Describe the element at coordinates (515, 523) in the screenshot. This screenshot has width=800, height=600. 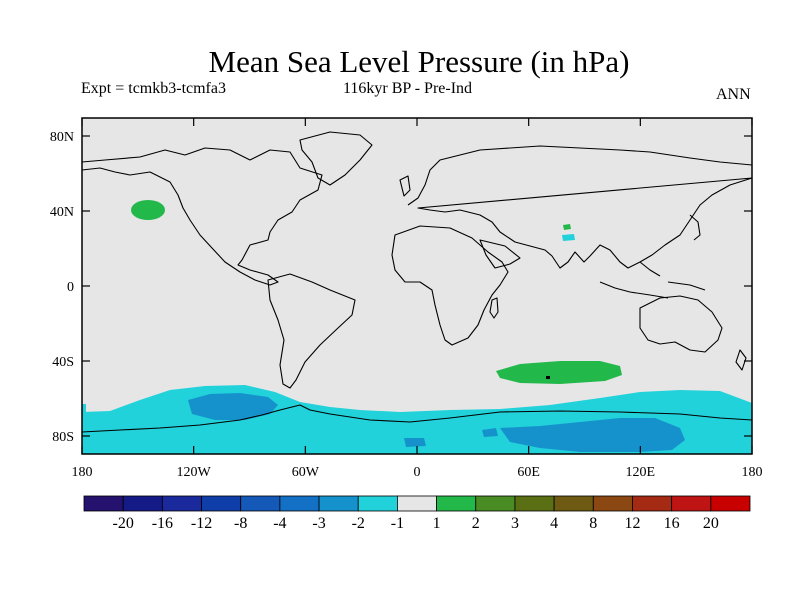
I see `colorbar-label: 3` at that location.